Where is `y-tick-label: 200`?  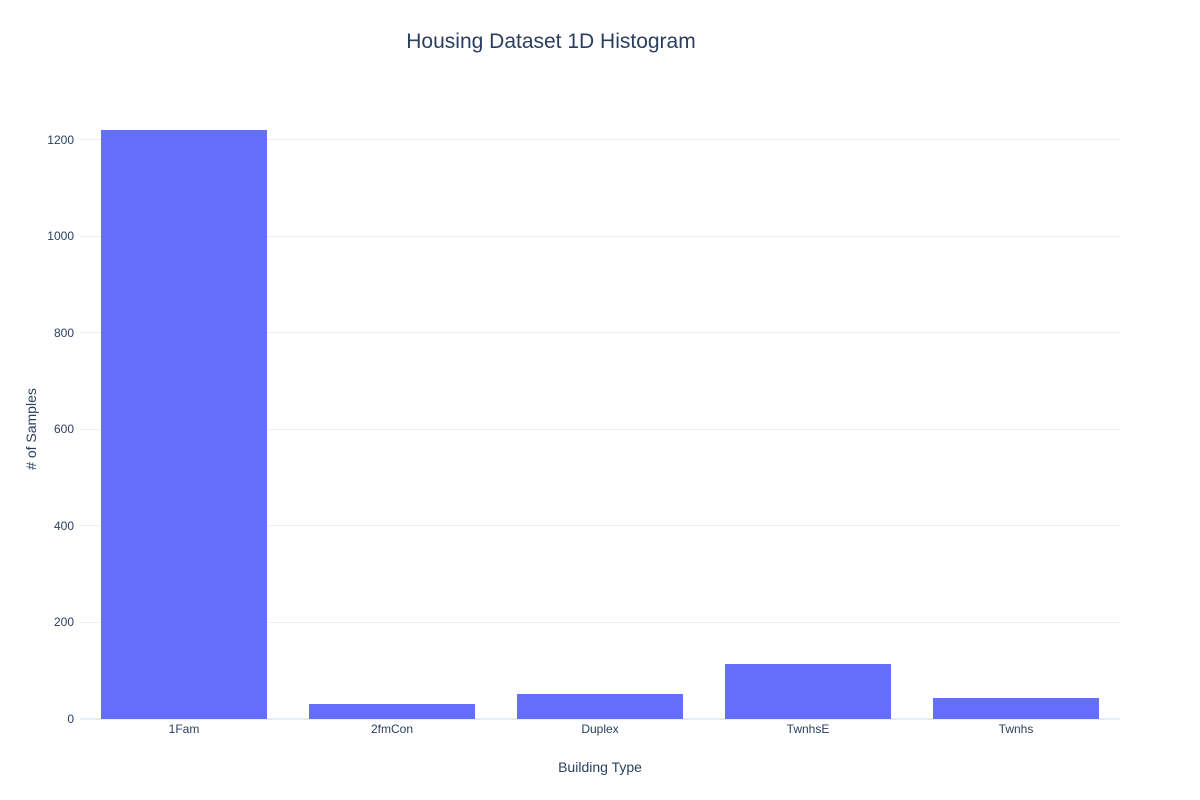
y-tick-label: 200 is located at coordinates (63, 622).